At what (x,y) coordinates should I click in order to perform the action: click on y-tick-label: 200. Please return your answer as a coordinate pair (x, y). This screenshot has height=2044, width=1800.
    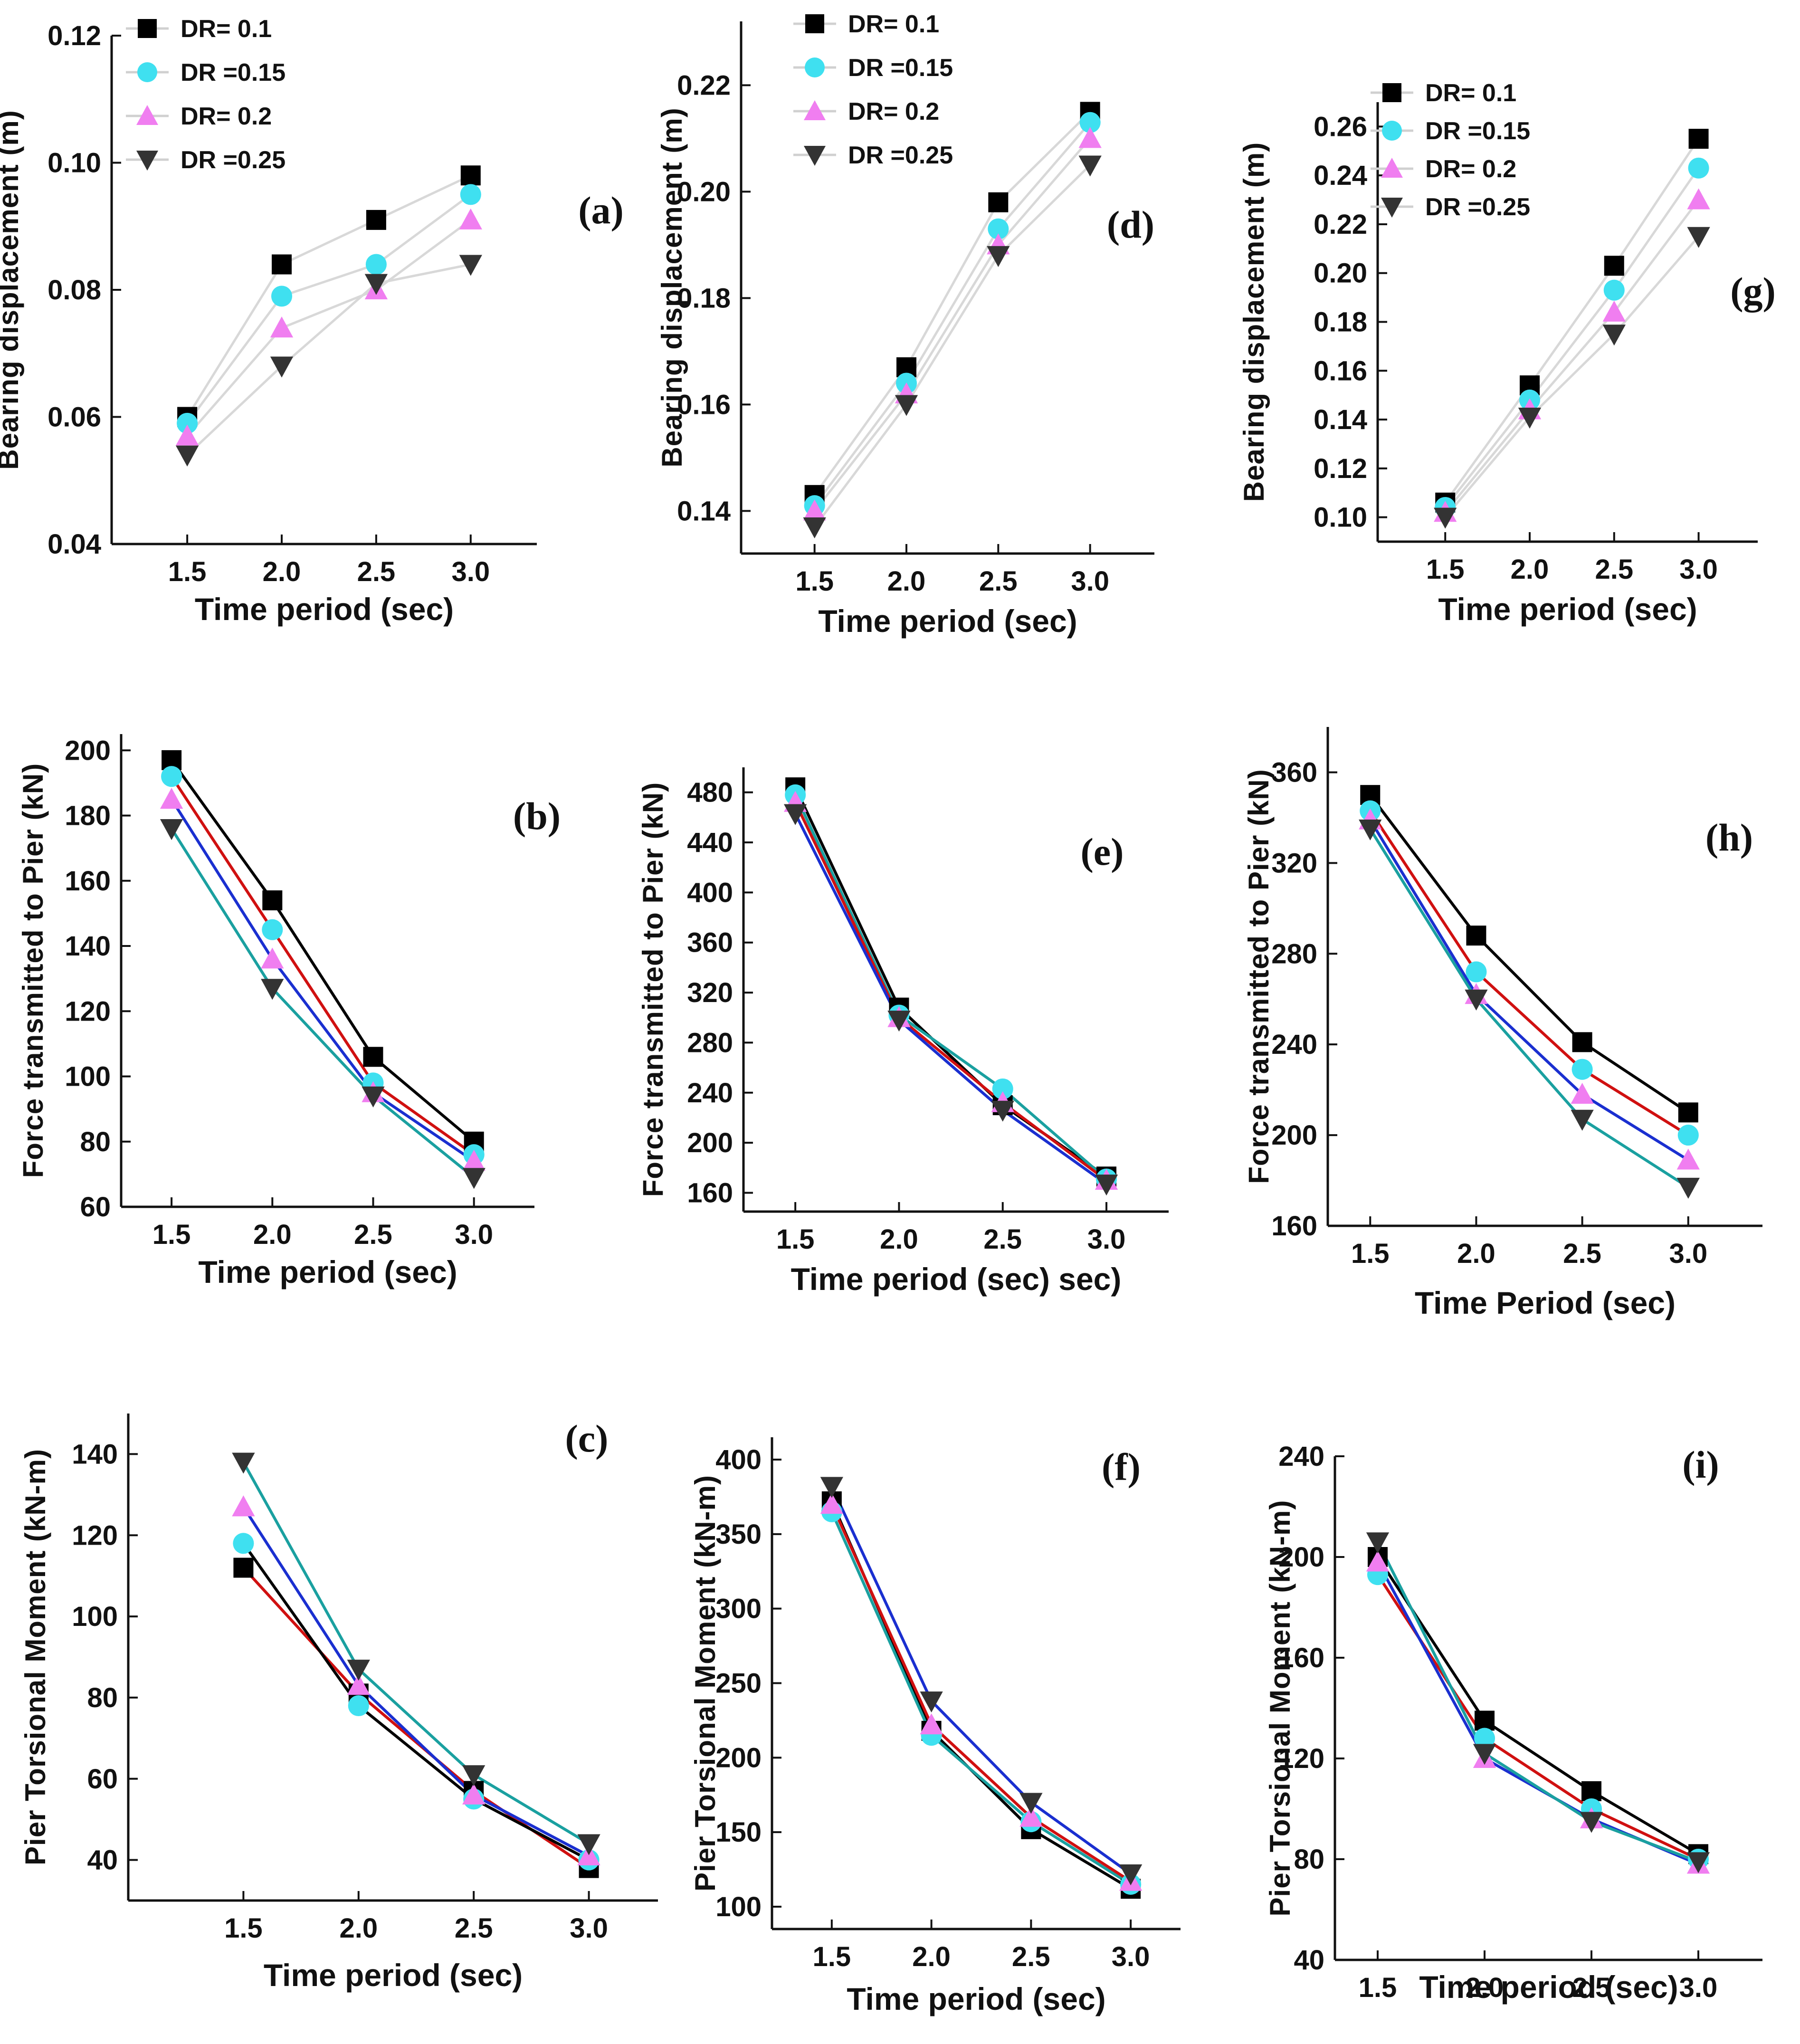
    Looking at the image, I should click on (88, 750).